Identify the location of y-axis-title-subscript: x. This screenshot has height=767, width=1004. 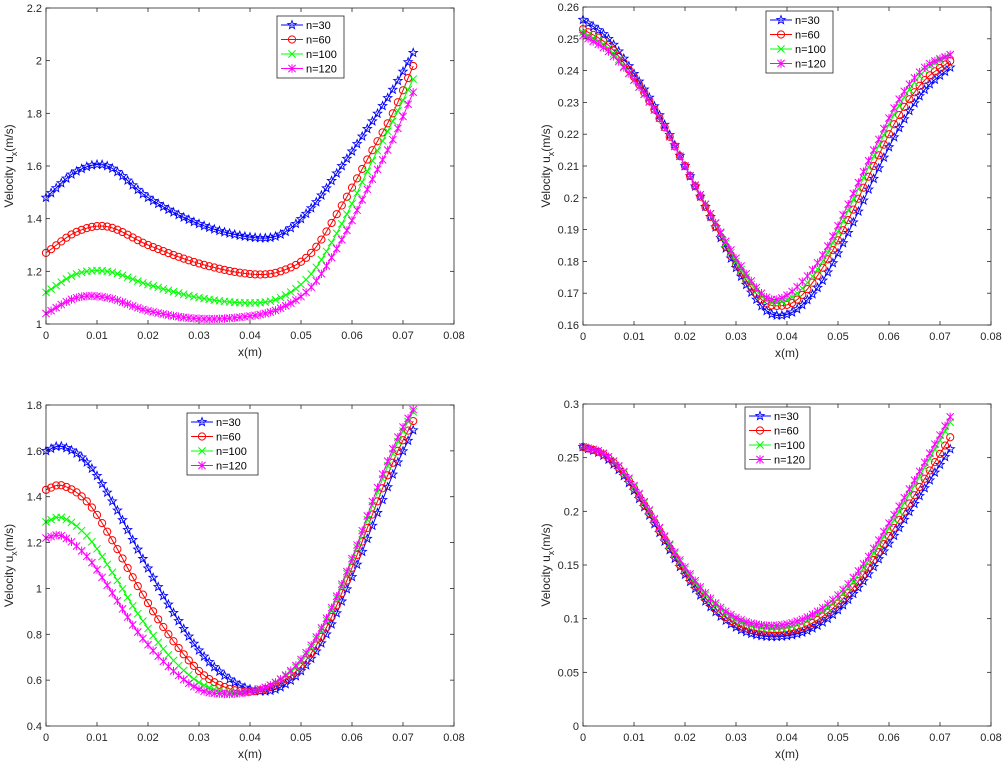
(551, 153).